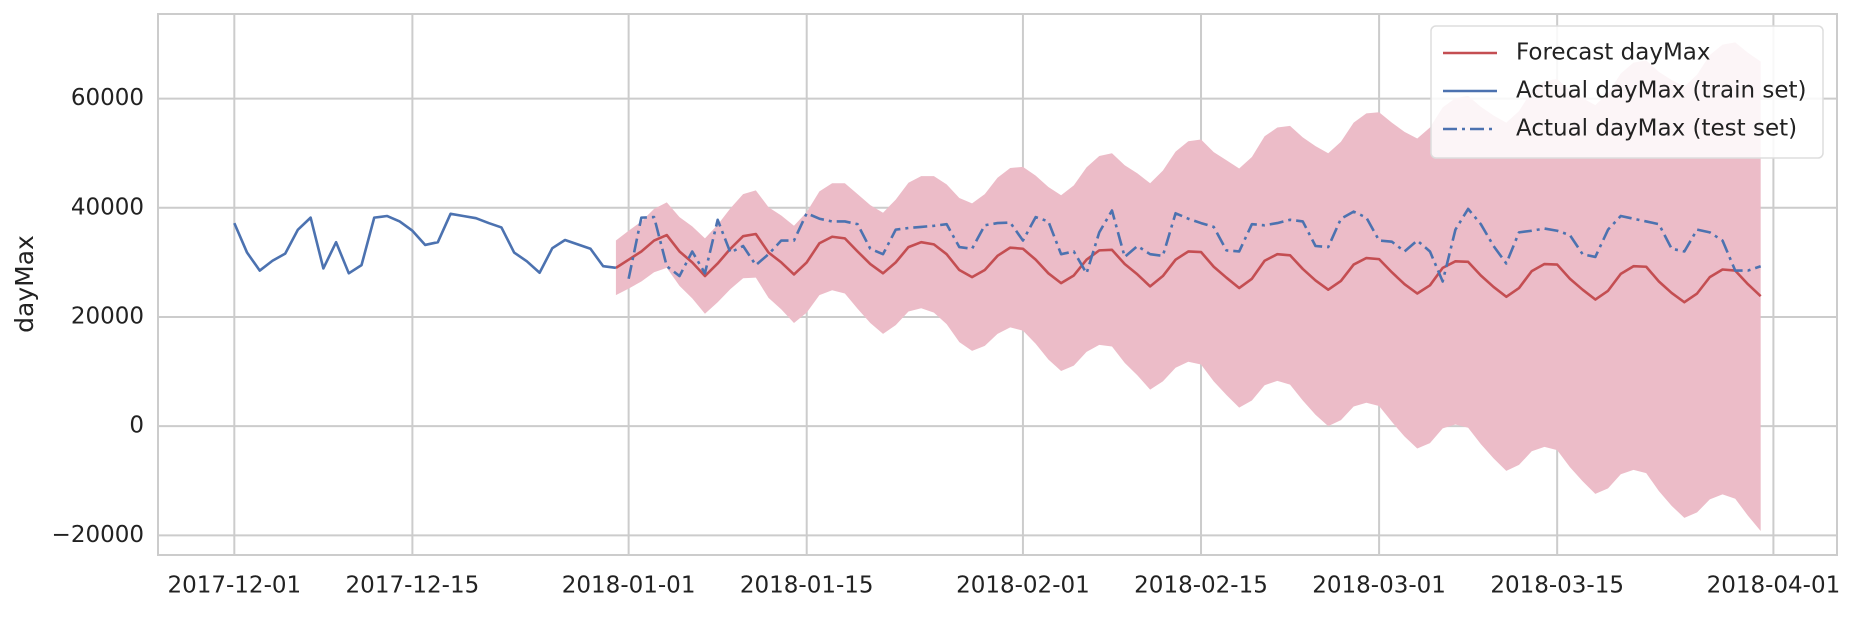 This screenshot has height=619, width=1850. I want to click on x-tick-label: 2018-01-01, so click(629, 586).